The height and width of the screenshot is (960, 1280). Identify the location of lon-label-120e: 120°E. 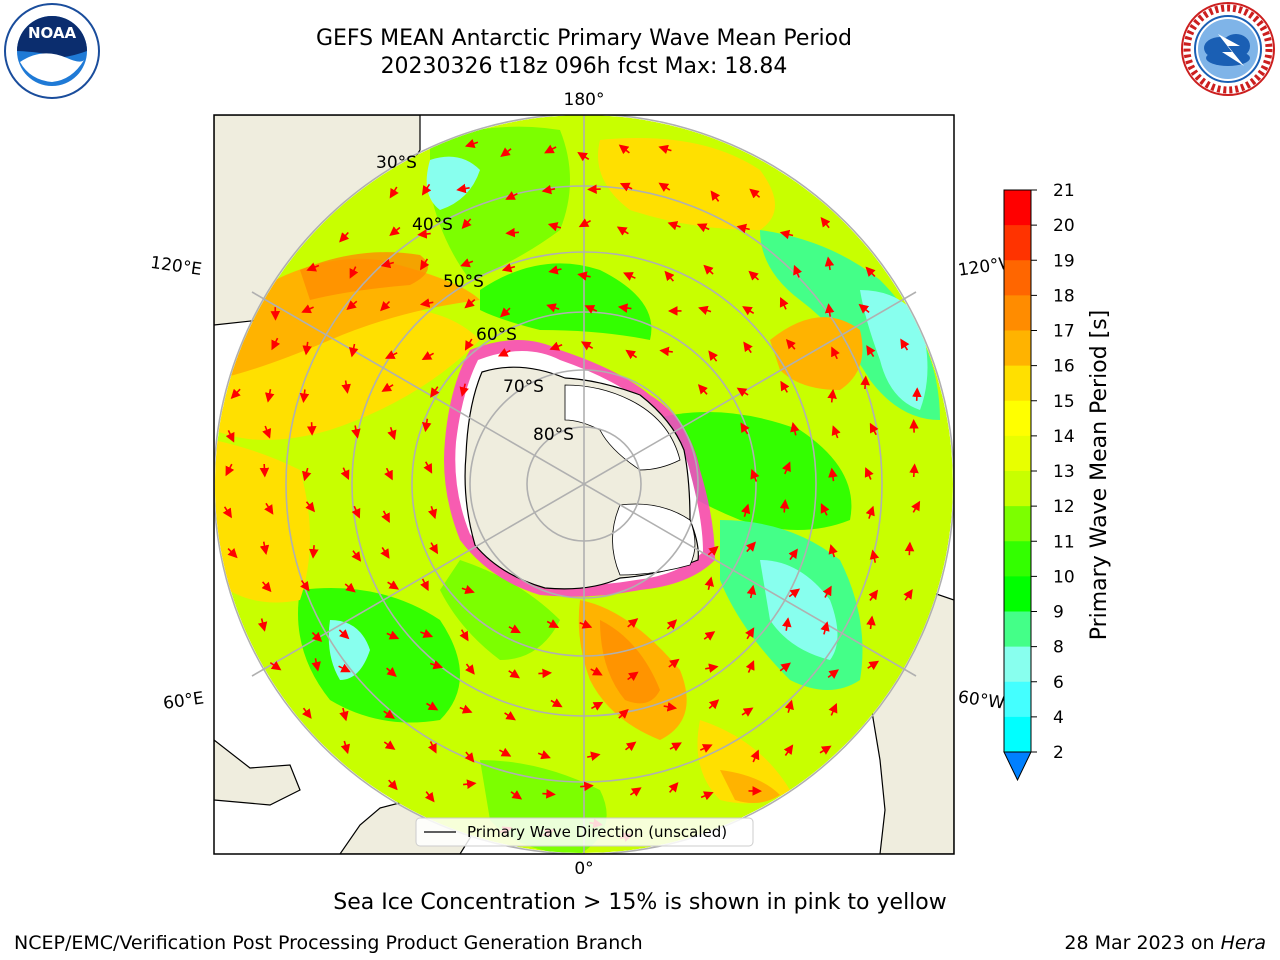
(176, 266).